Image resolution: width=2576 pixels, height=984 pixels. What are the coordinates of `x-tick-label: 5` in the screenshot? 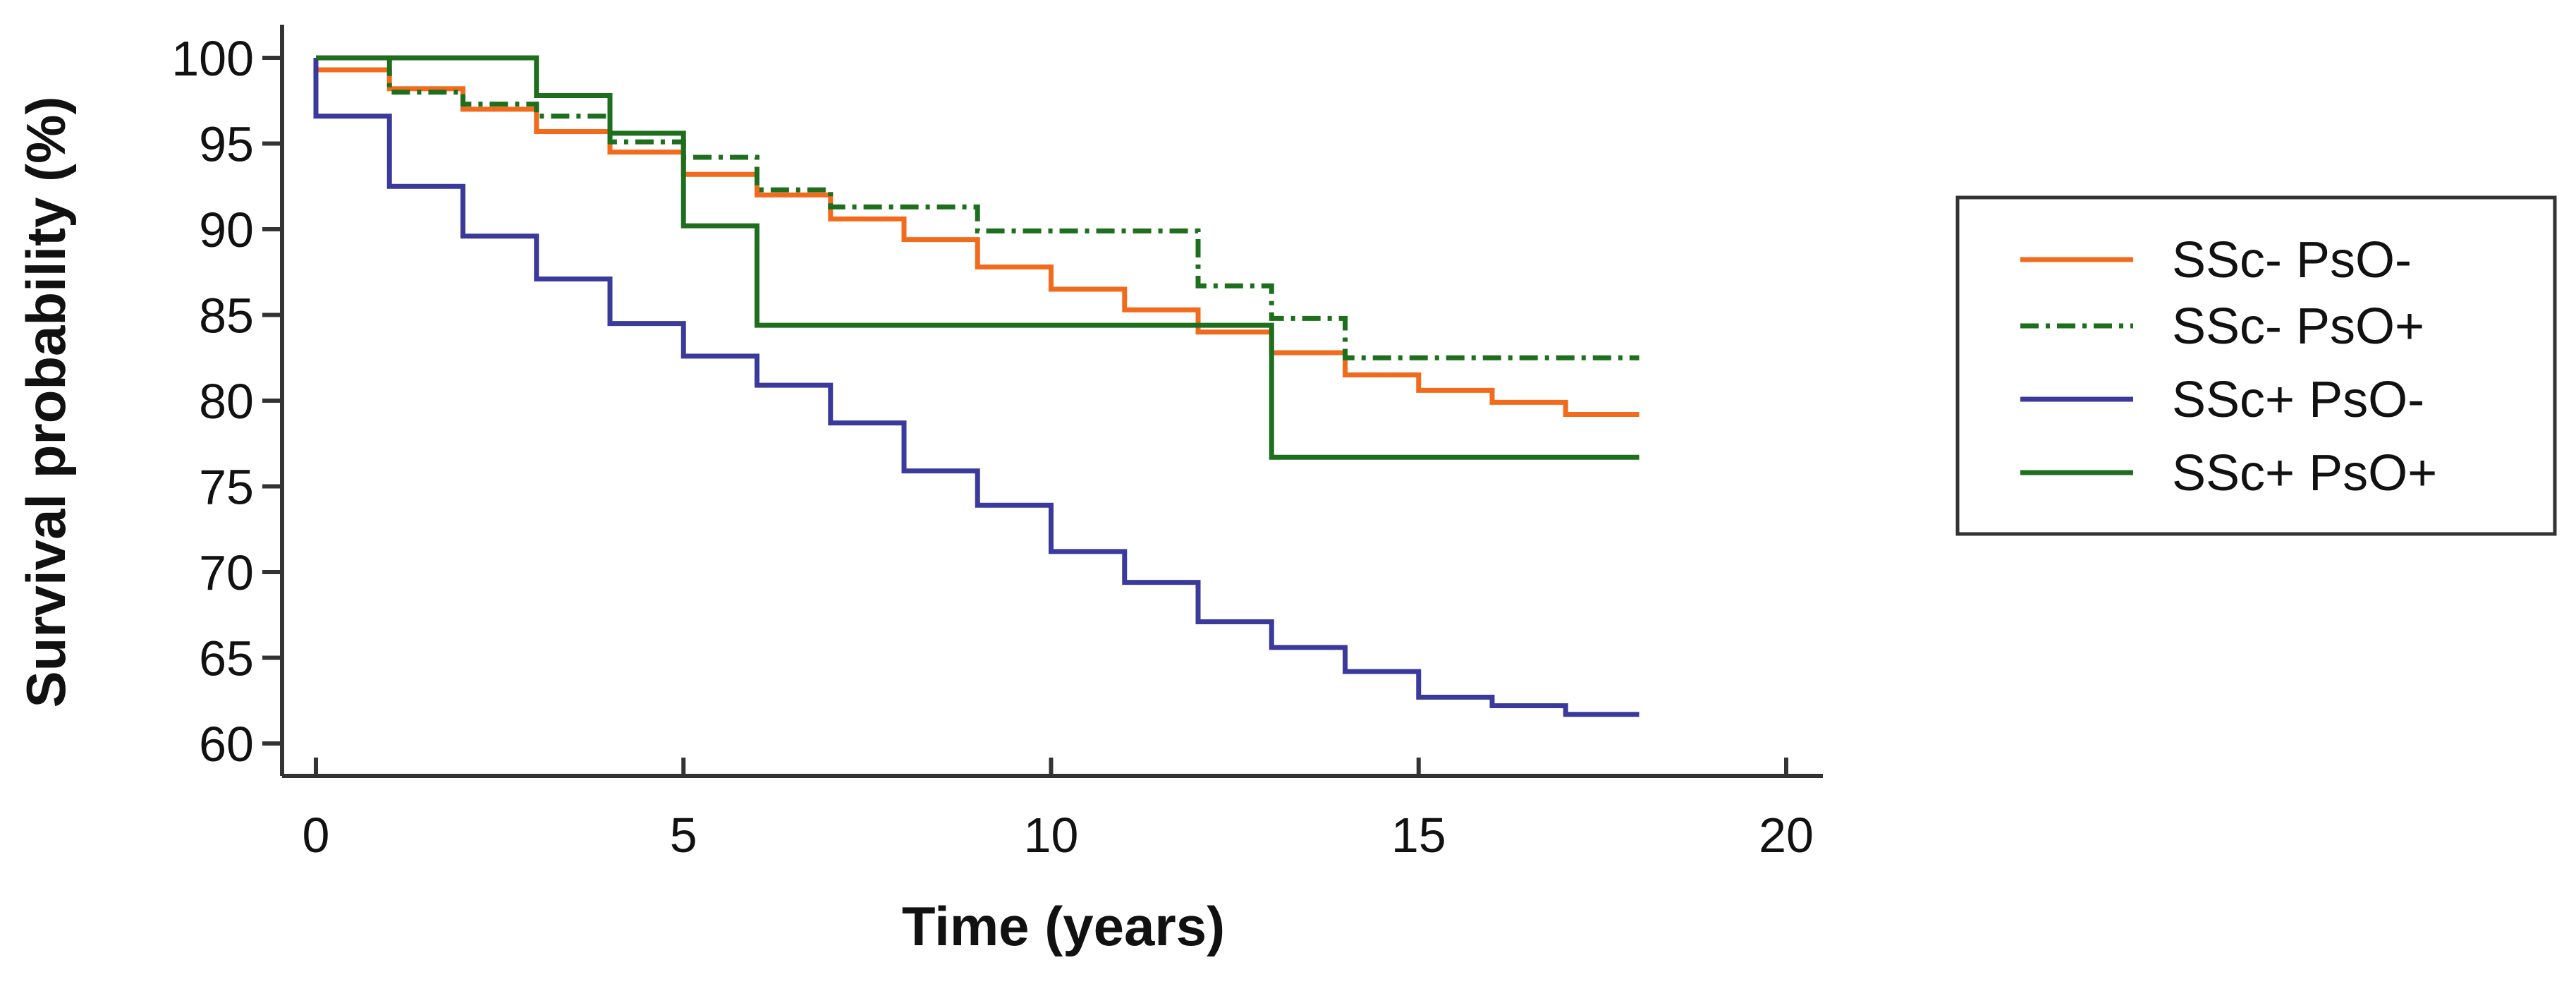 It's located at (683, 835).